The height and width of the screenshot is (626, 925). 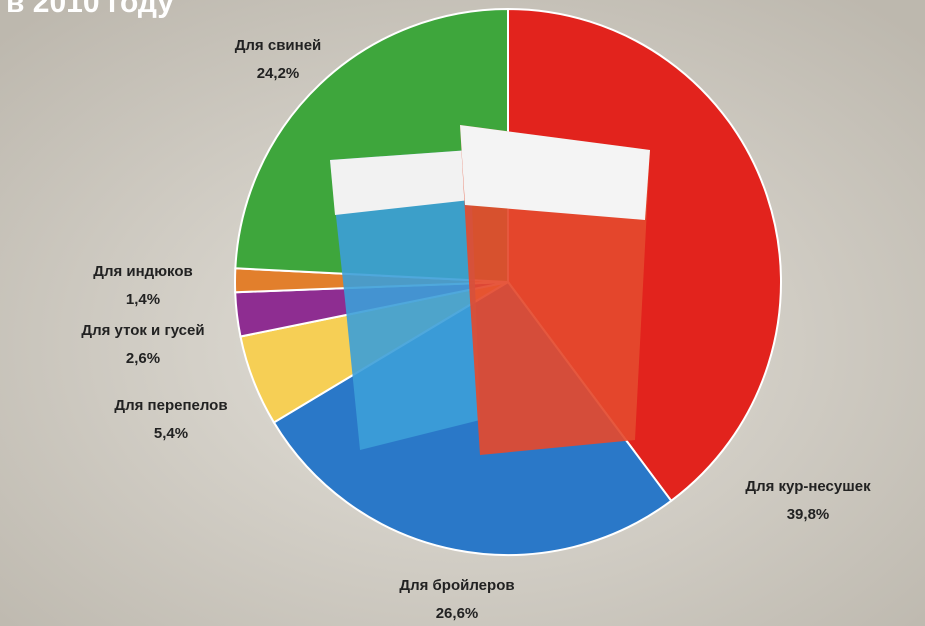 I want to click on slice-label: Для бройлеров, so click(x=456, y=585).